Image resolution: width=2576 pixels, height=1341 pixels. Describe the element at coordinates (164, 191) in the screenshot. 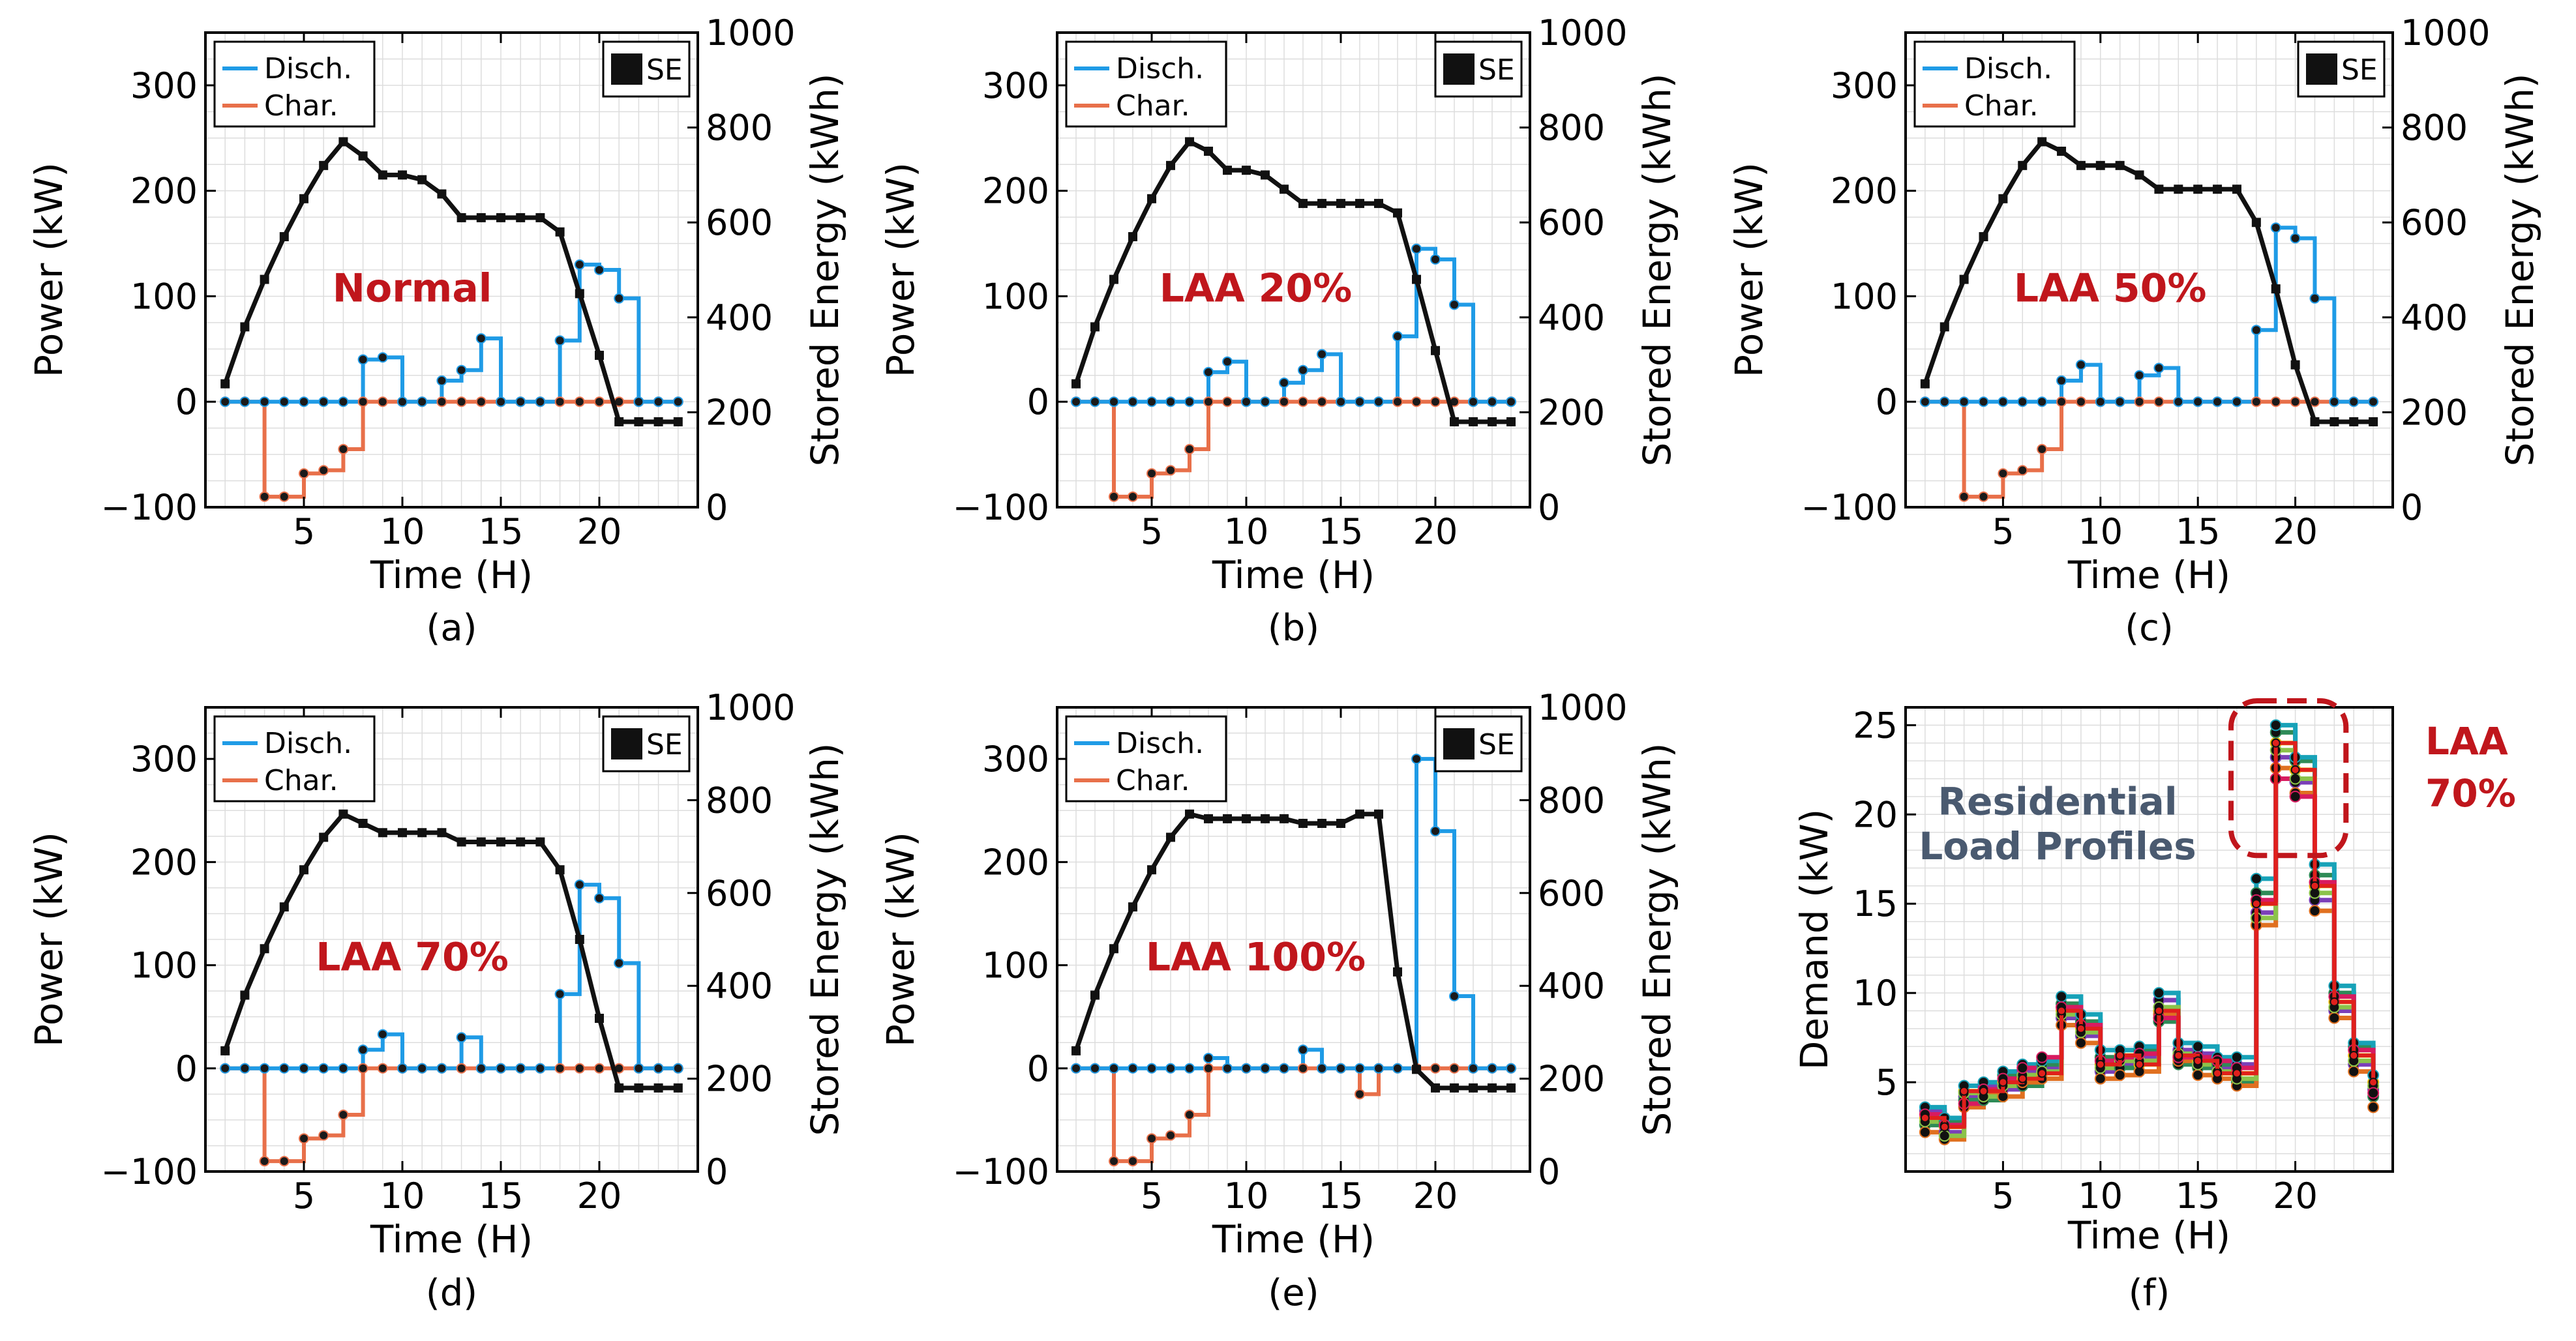

I see `y-tick-label: 200` at that location.